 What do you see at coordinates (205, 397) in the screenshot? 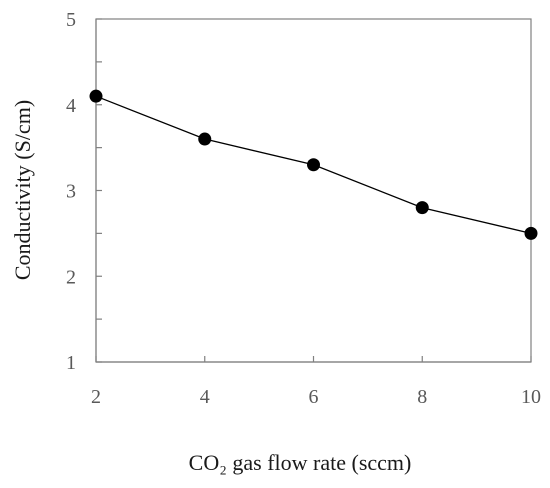
I see `x-tick-label: 4` at bounding box center [205, 397].